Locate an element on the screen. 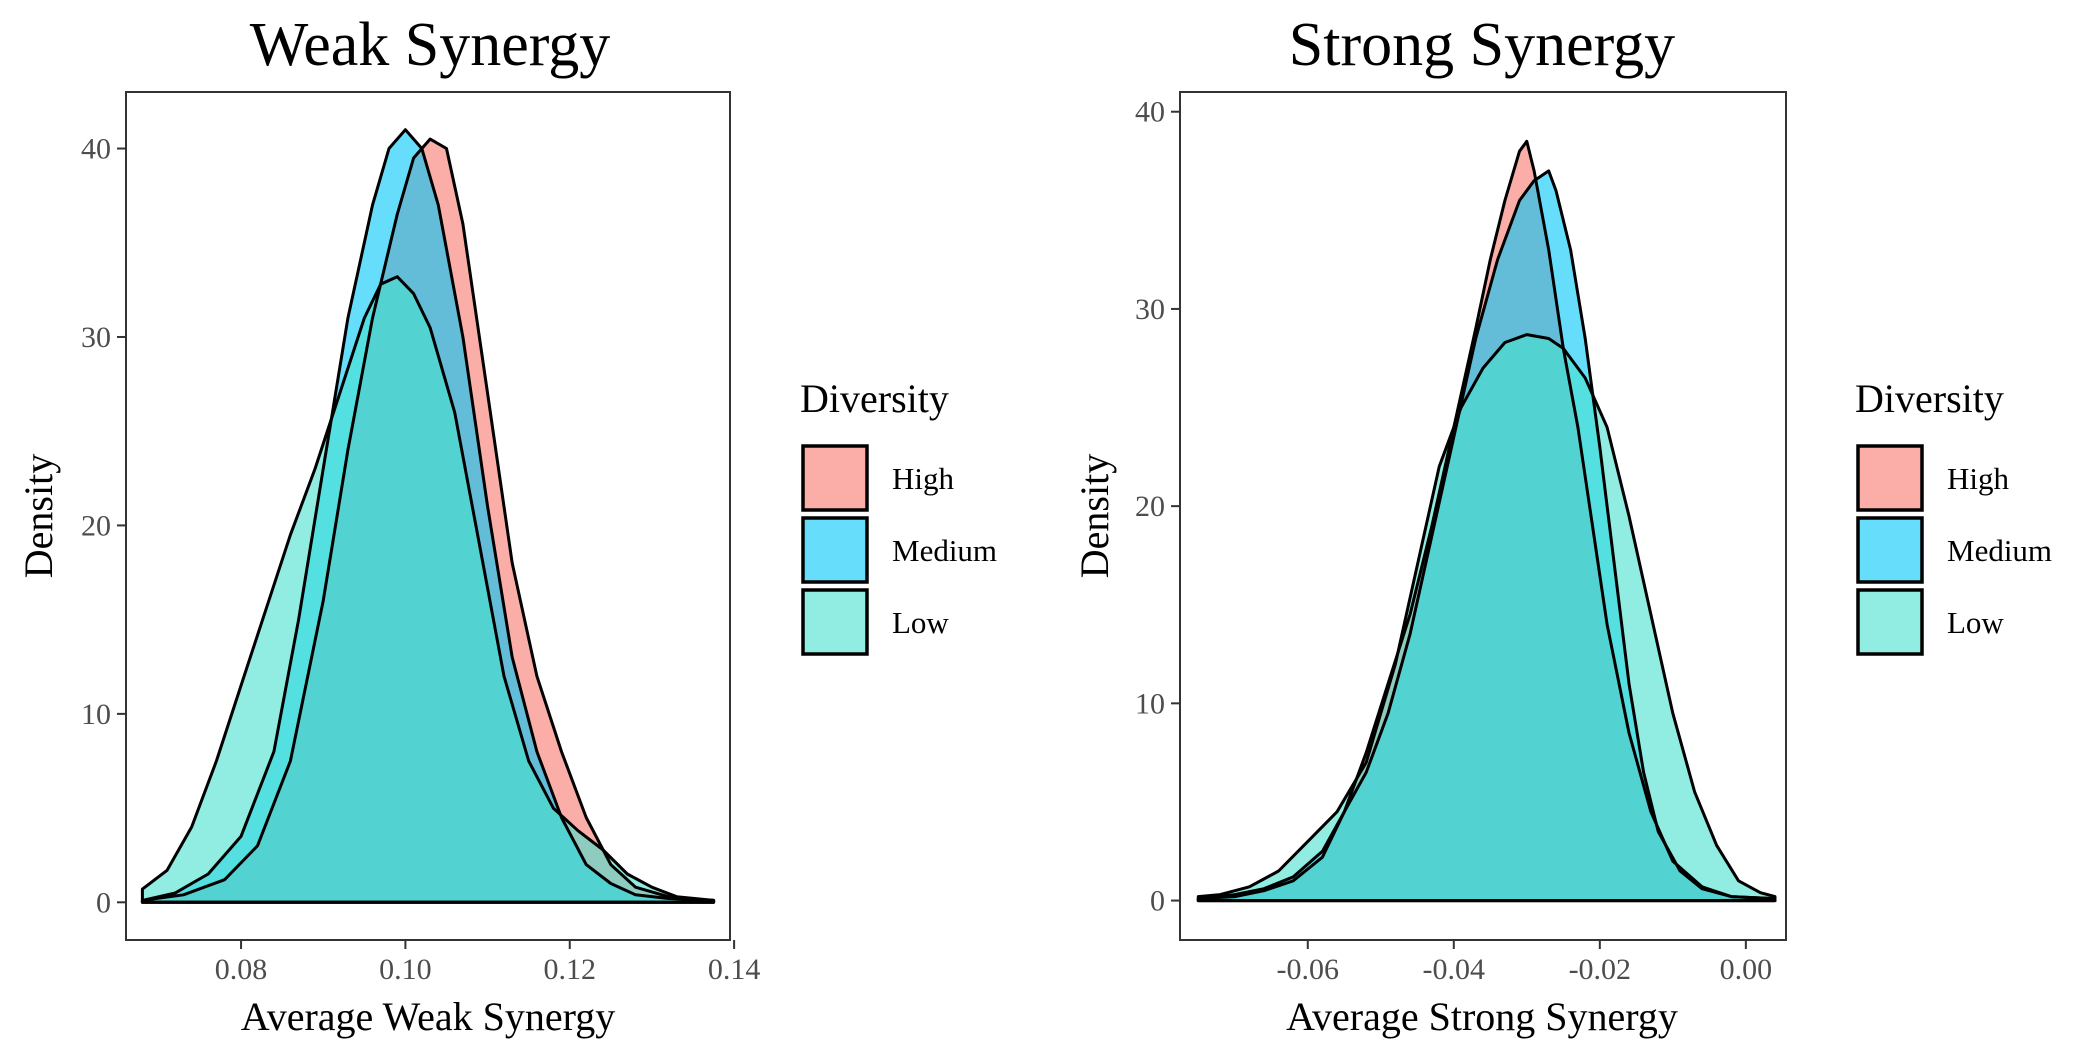  x-tick-label: -0.02 is located at coordinates (1600, 969).